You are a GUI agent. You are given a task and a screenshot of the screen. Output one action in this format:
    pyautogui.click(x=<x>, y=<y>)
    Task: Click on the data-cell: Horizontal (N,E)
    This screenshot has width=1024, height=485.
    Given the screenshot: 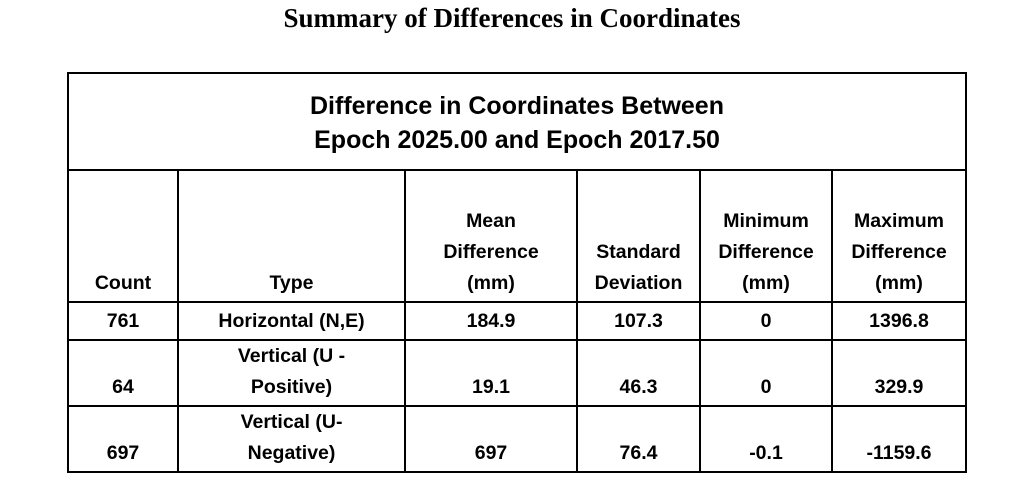 What is the action you would take?
    pyautogui.click(x=291, y=321)
    